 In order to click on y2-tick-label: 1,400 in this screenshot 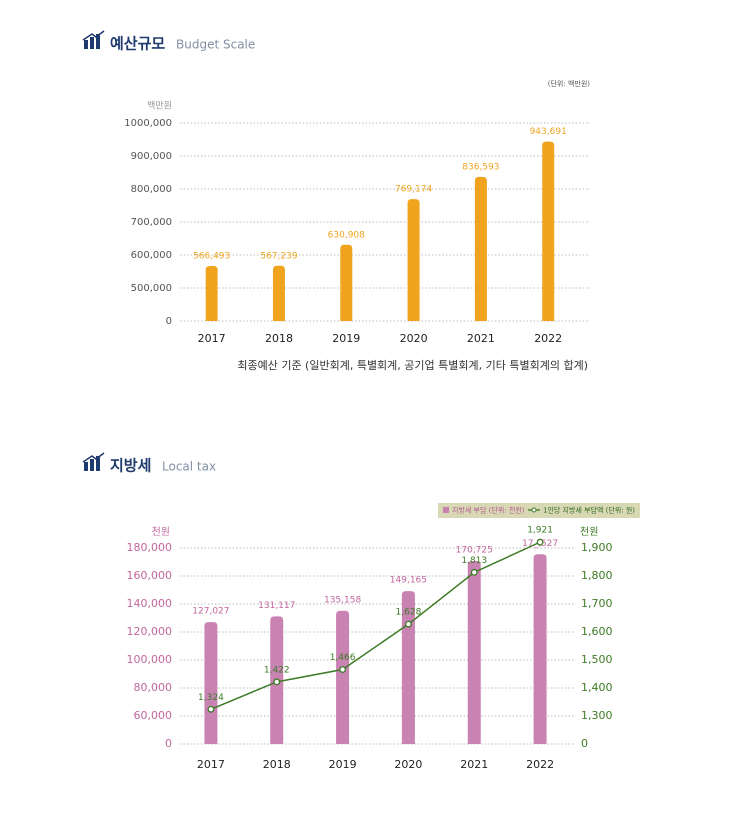, I will do `click(597, 687)`.